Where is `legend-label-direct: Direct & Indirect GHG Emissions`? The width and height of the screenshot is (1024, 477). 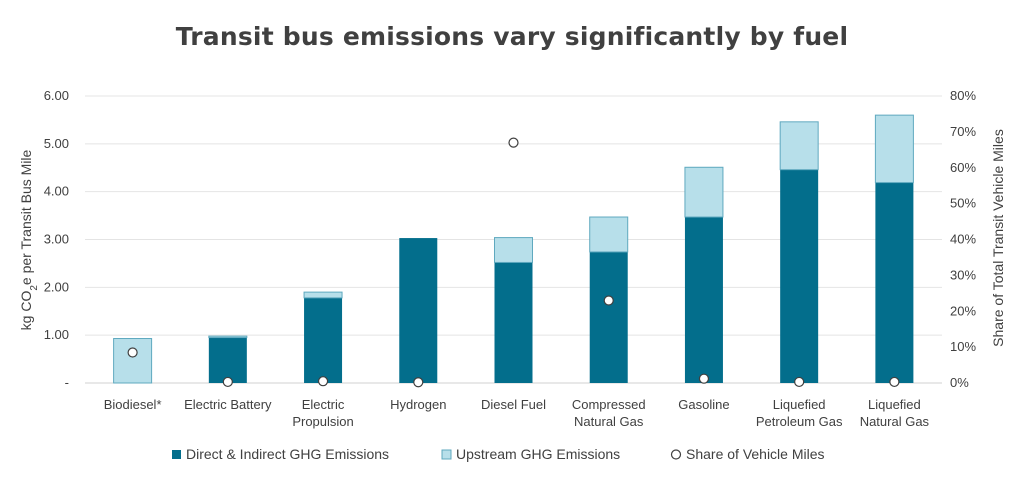
legend-label-direct: Direct & Indirect GHG Emissions is located at coordinates (287, 454).